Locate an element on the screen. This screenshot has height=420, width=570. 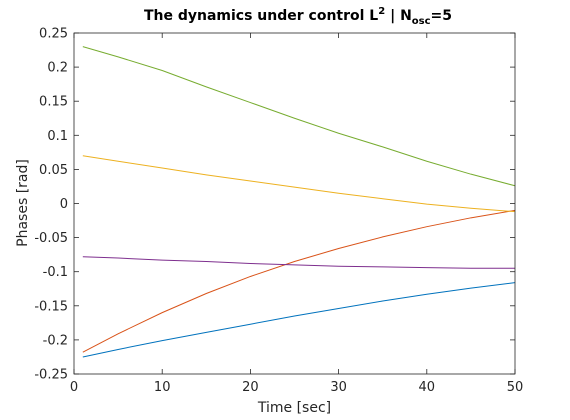
chart-title-middle: | N is located at coordinates (398, 16).